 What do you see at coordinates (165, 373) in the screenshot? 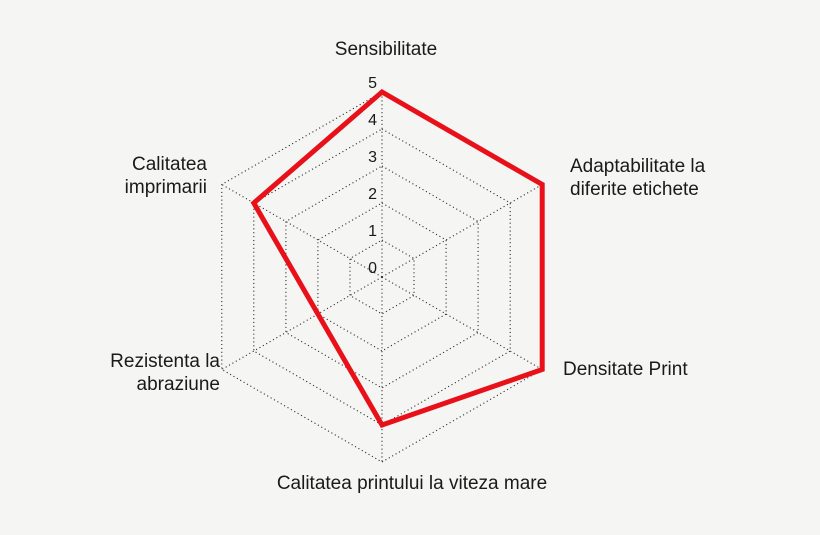
I see `axis-label-rezistenta: Rezistenta la abraziune` at bounding box center [165, 373].